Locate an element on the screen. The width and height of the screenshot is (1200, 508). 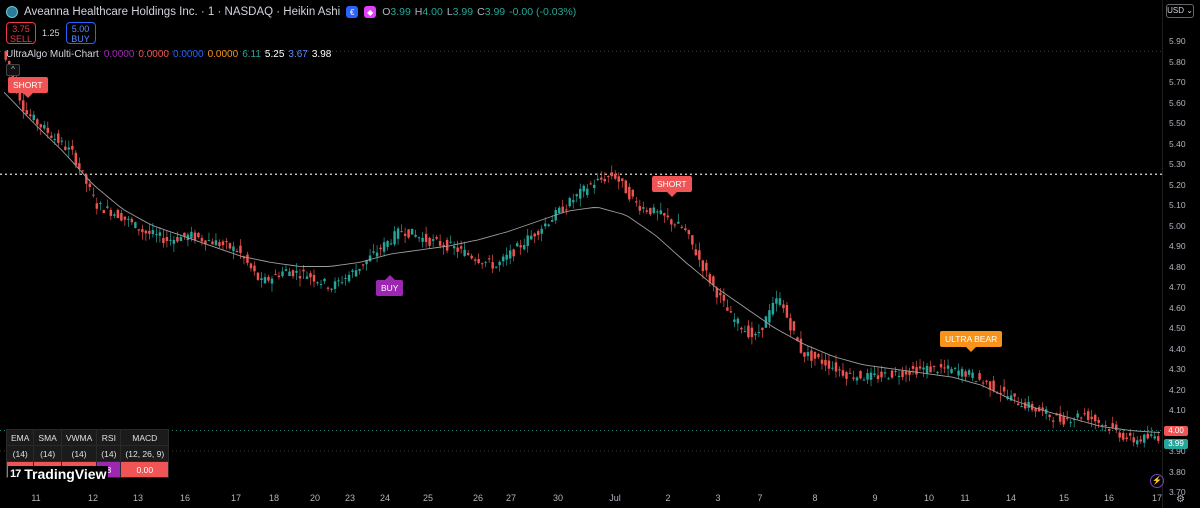
time-tick: 24 is located at coordinates (385, 498).